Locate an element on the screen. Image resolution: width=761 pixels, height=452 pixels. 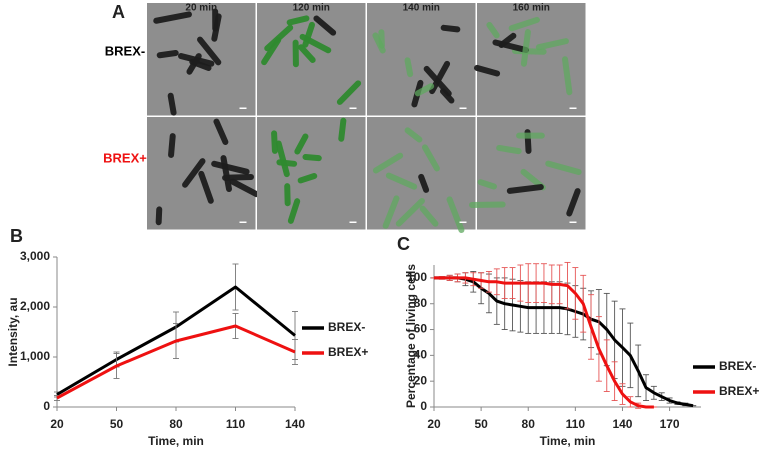
time-label: 160 min is located at coordinates (531, 8).